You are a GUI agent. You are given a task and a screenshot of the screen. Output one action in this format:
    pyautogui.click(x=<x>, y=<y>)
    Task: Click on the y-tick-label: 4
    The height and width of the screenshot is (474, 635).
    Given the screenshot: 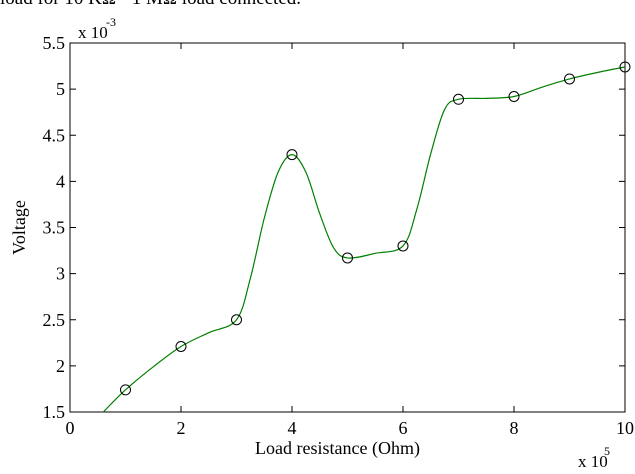 What is the action you would take?
    pyautogui.click(x=60, y=181)
    